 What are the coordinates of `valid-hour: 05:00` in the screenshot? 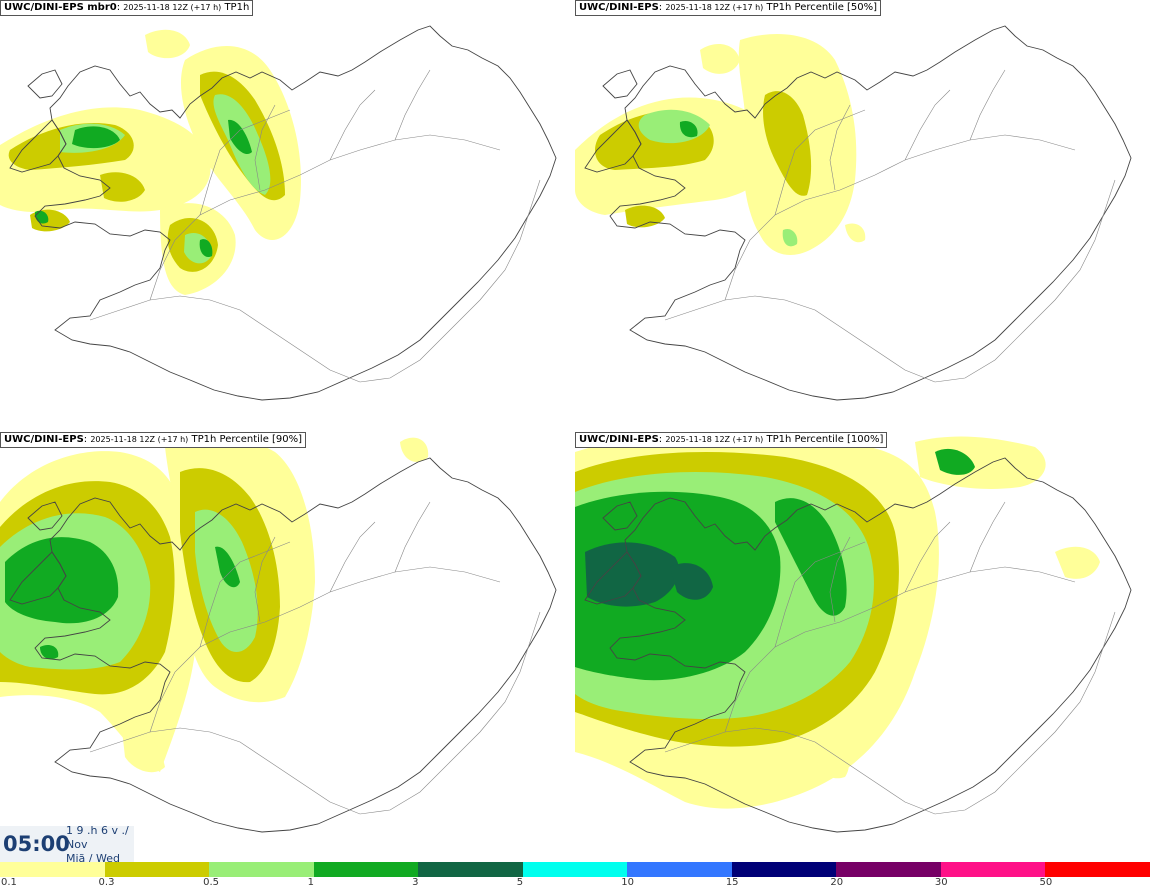 It's located at (36, 844).